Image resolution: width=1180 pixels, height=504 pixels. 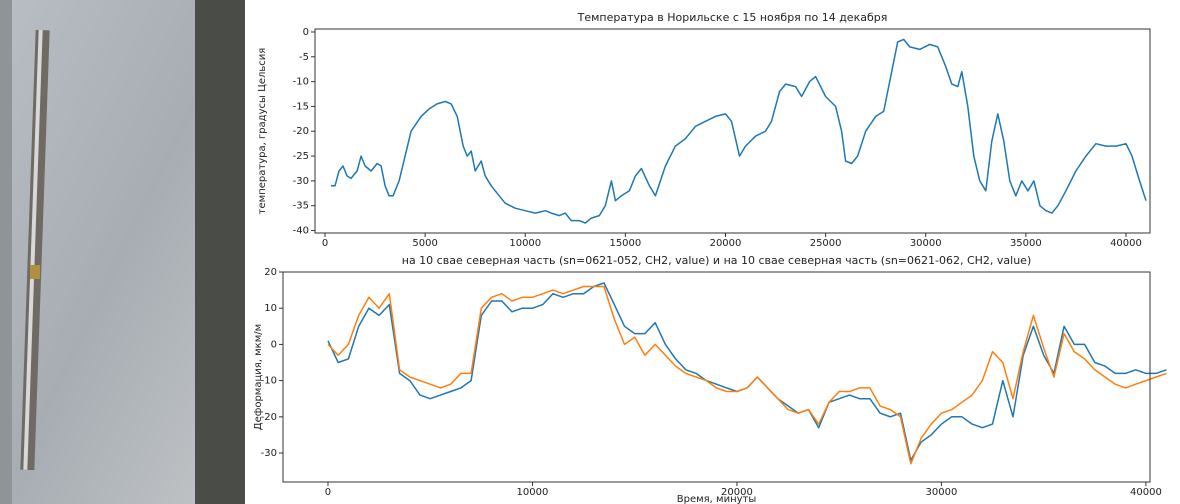 I want to click on y-tick-label: 20, so click(x=270, y=272).